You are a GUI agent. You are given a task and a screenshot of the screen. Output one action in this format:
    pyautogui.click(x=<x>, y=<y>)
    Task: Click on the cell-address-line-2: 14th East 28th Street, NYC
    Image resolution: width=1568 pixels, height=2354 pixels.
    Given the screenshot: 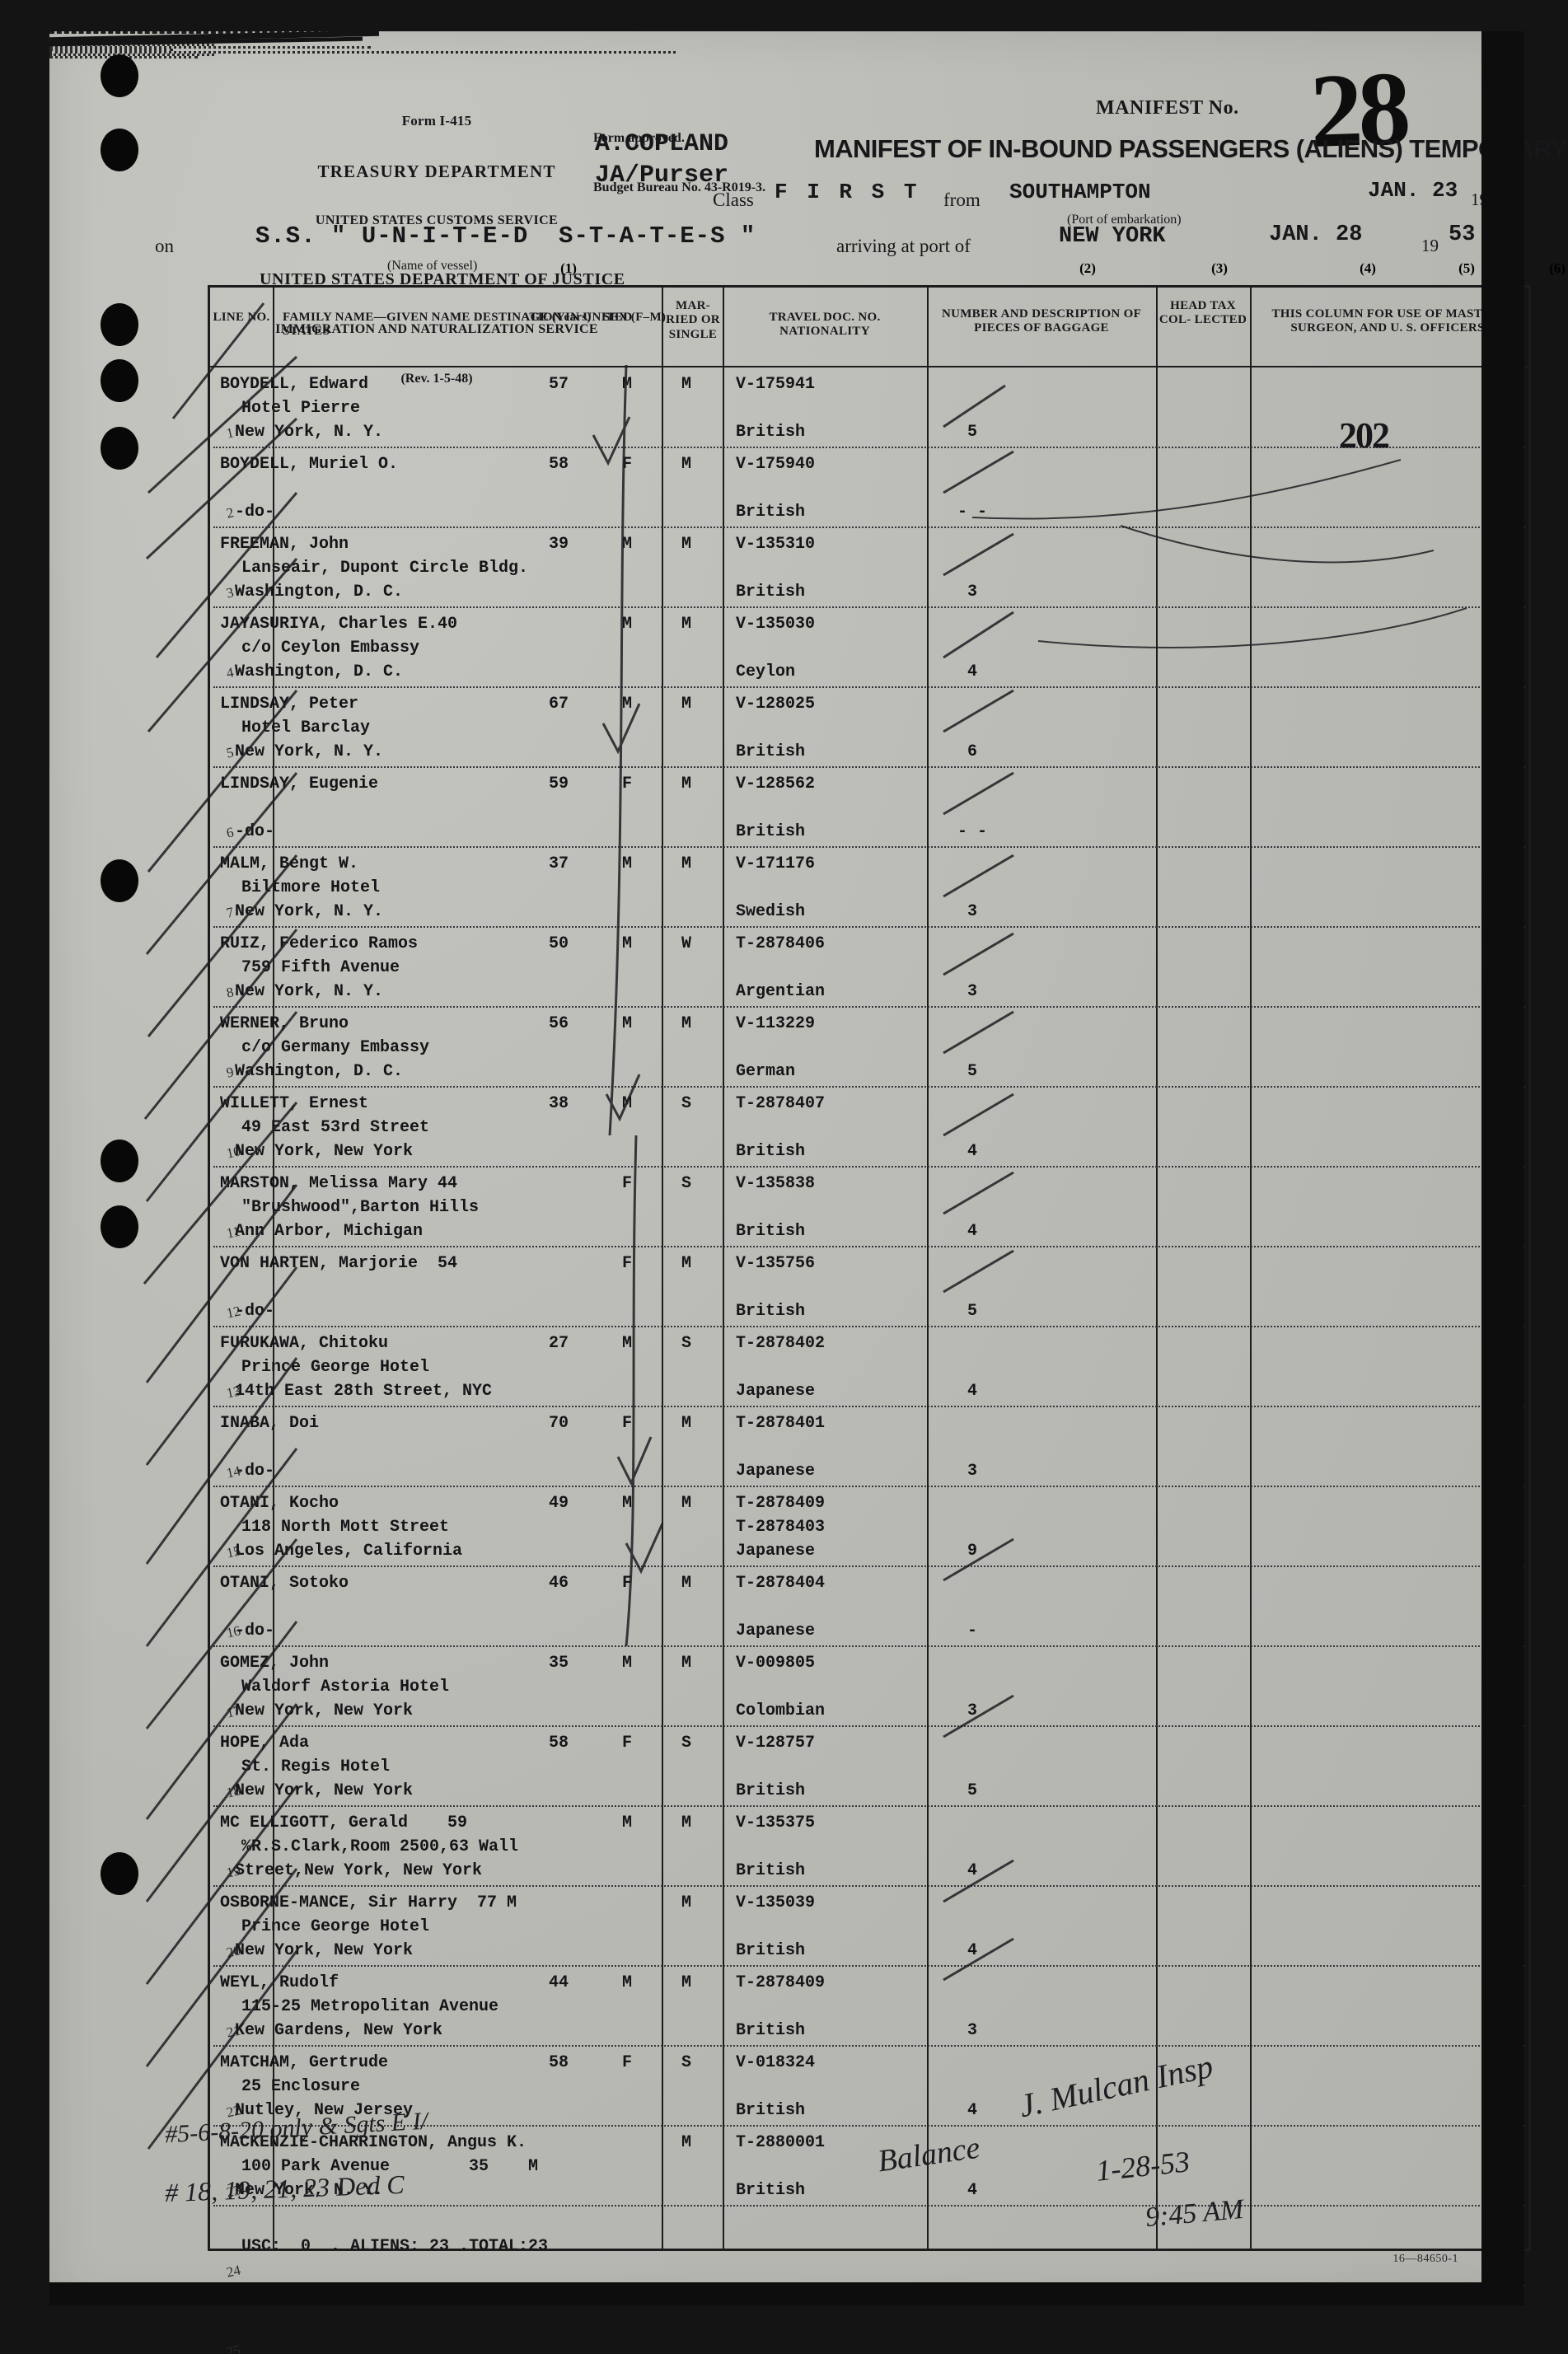 What is the action you would take?
    pyautogui.click(x=364, y=1391)
    